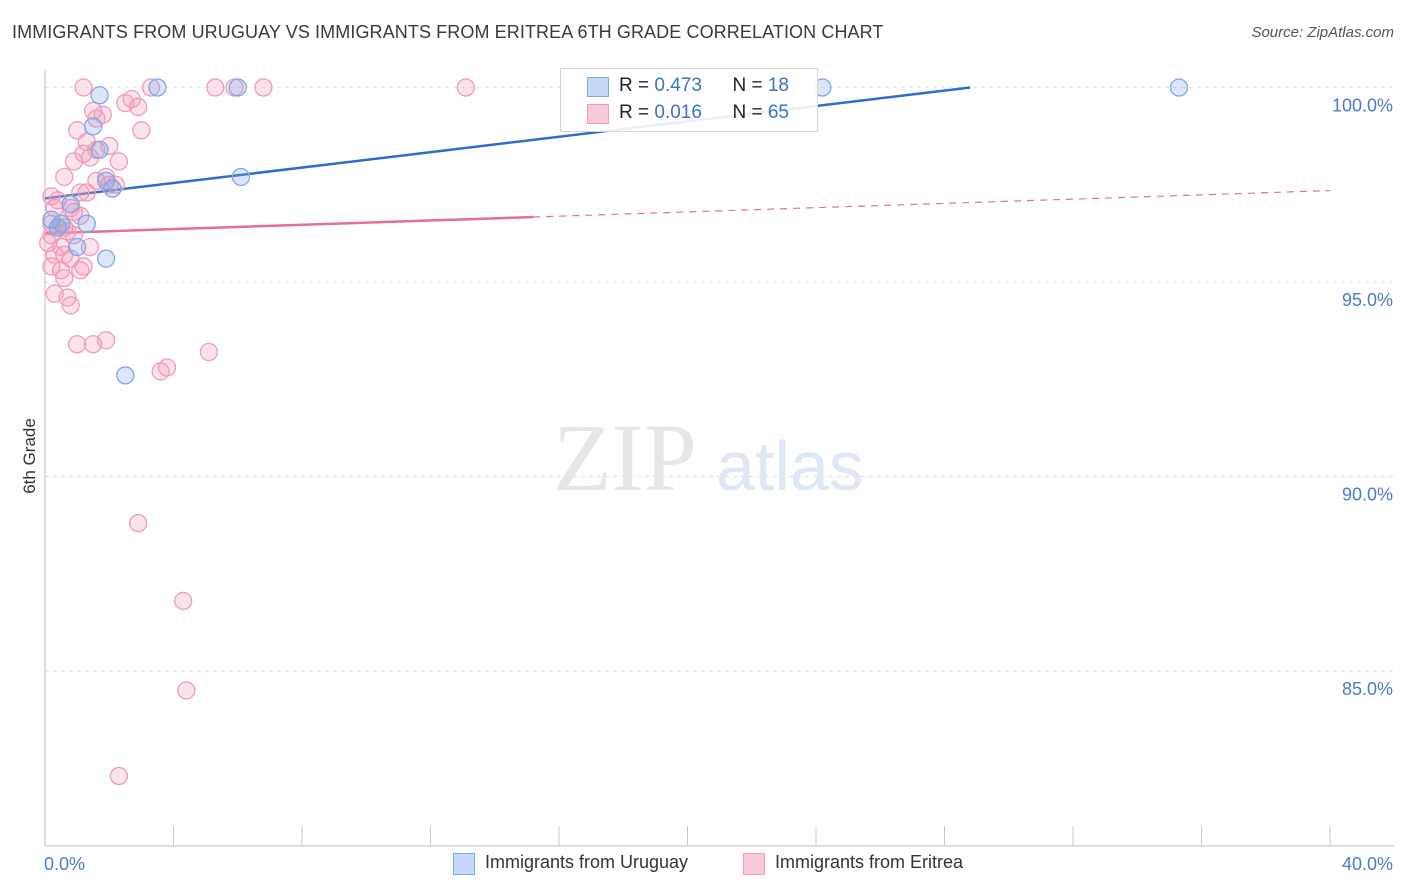  I want to click on watermark-zip: ZIP, so click(625, 457).